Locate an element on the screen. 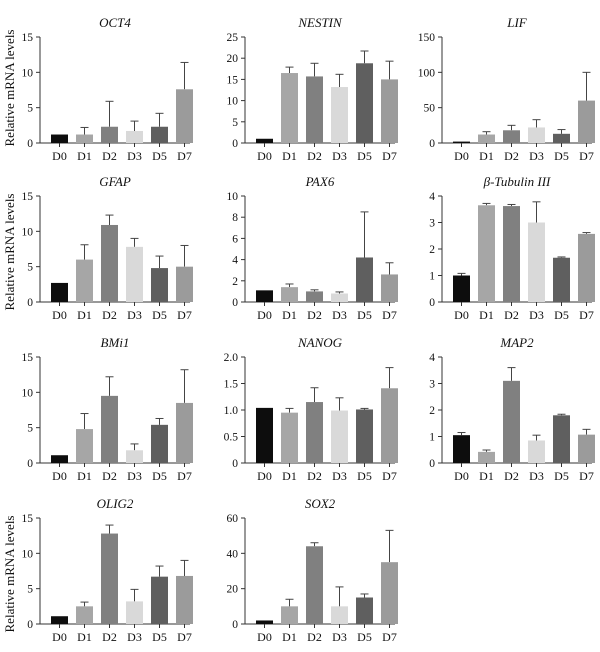 The width and height of the screenshot is (600, 652). y-tick-label: 40 is located at coordinates (233, 554).